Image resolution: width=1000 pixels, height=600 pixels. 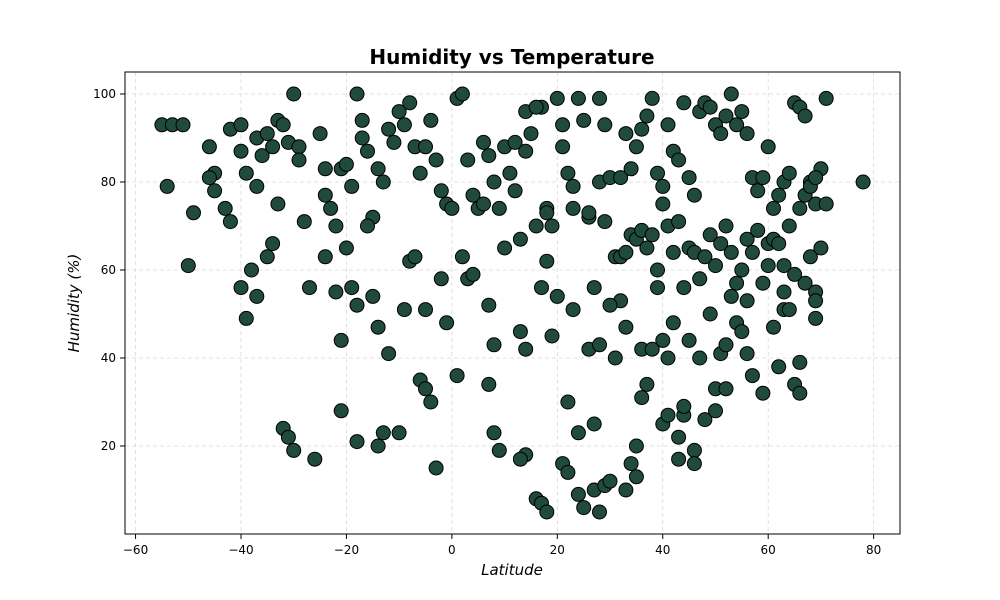 What do you see at coordinates (108, 270) in the screenshot?
I see `y-tick-label: 60` at bounding box center [108, 270].